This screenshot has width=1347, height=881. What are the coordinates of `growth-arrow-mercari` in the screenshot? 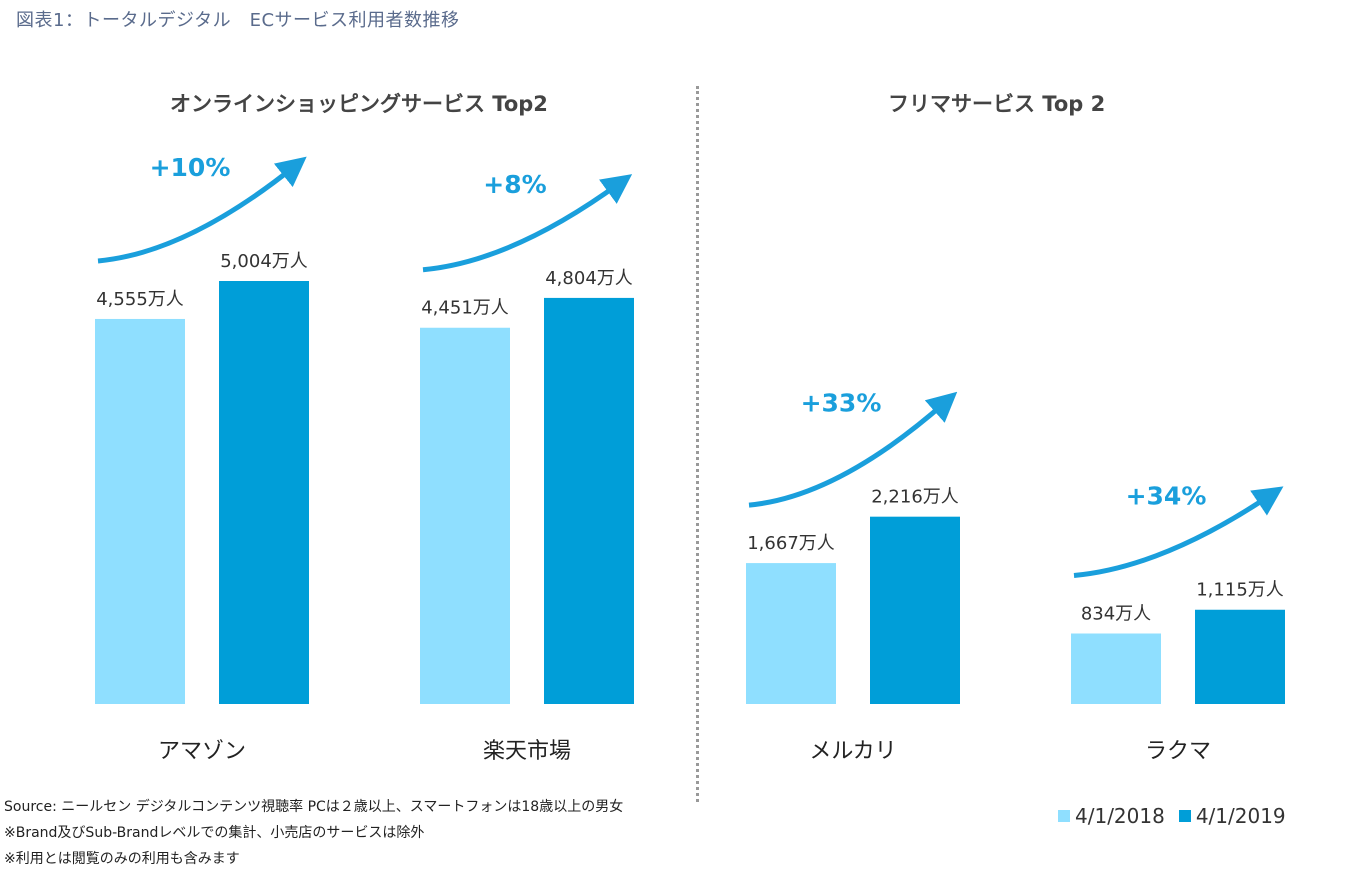 It's located at (853, 449).